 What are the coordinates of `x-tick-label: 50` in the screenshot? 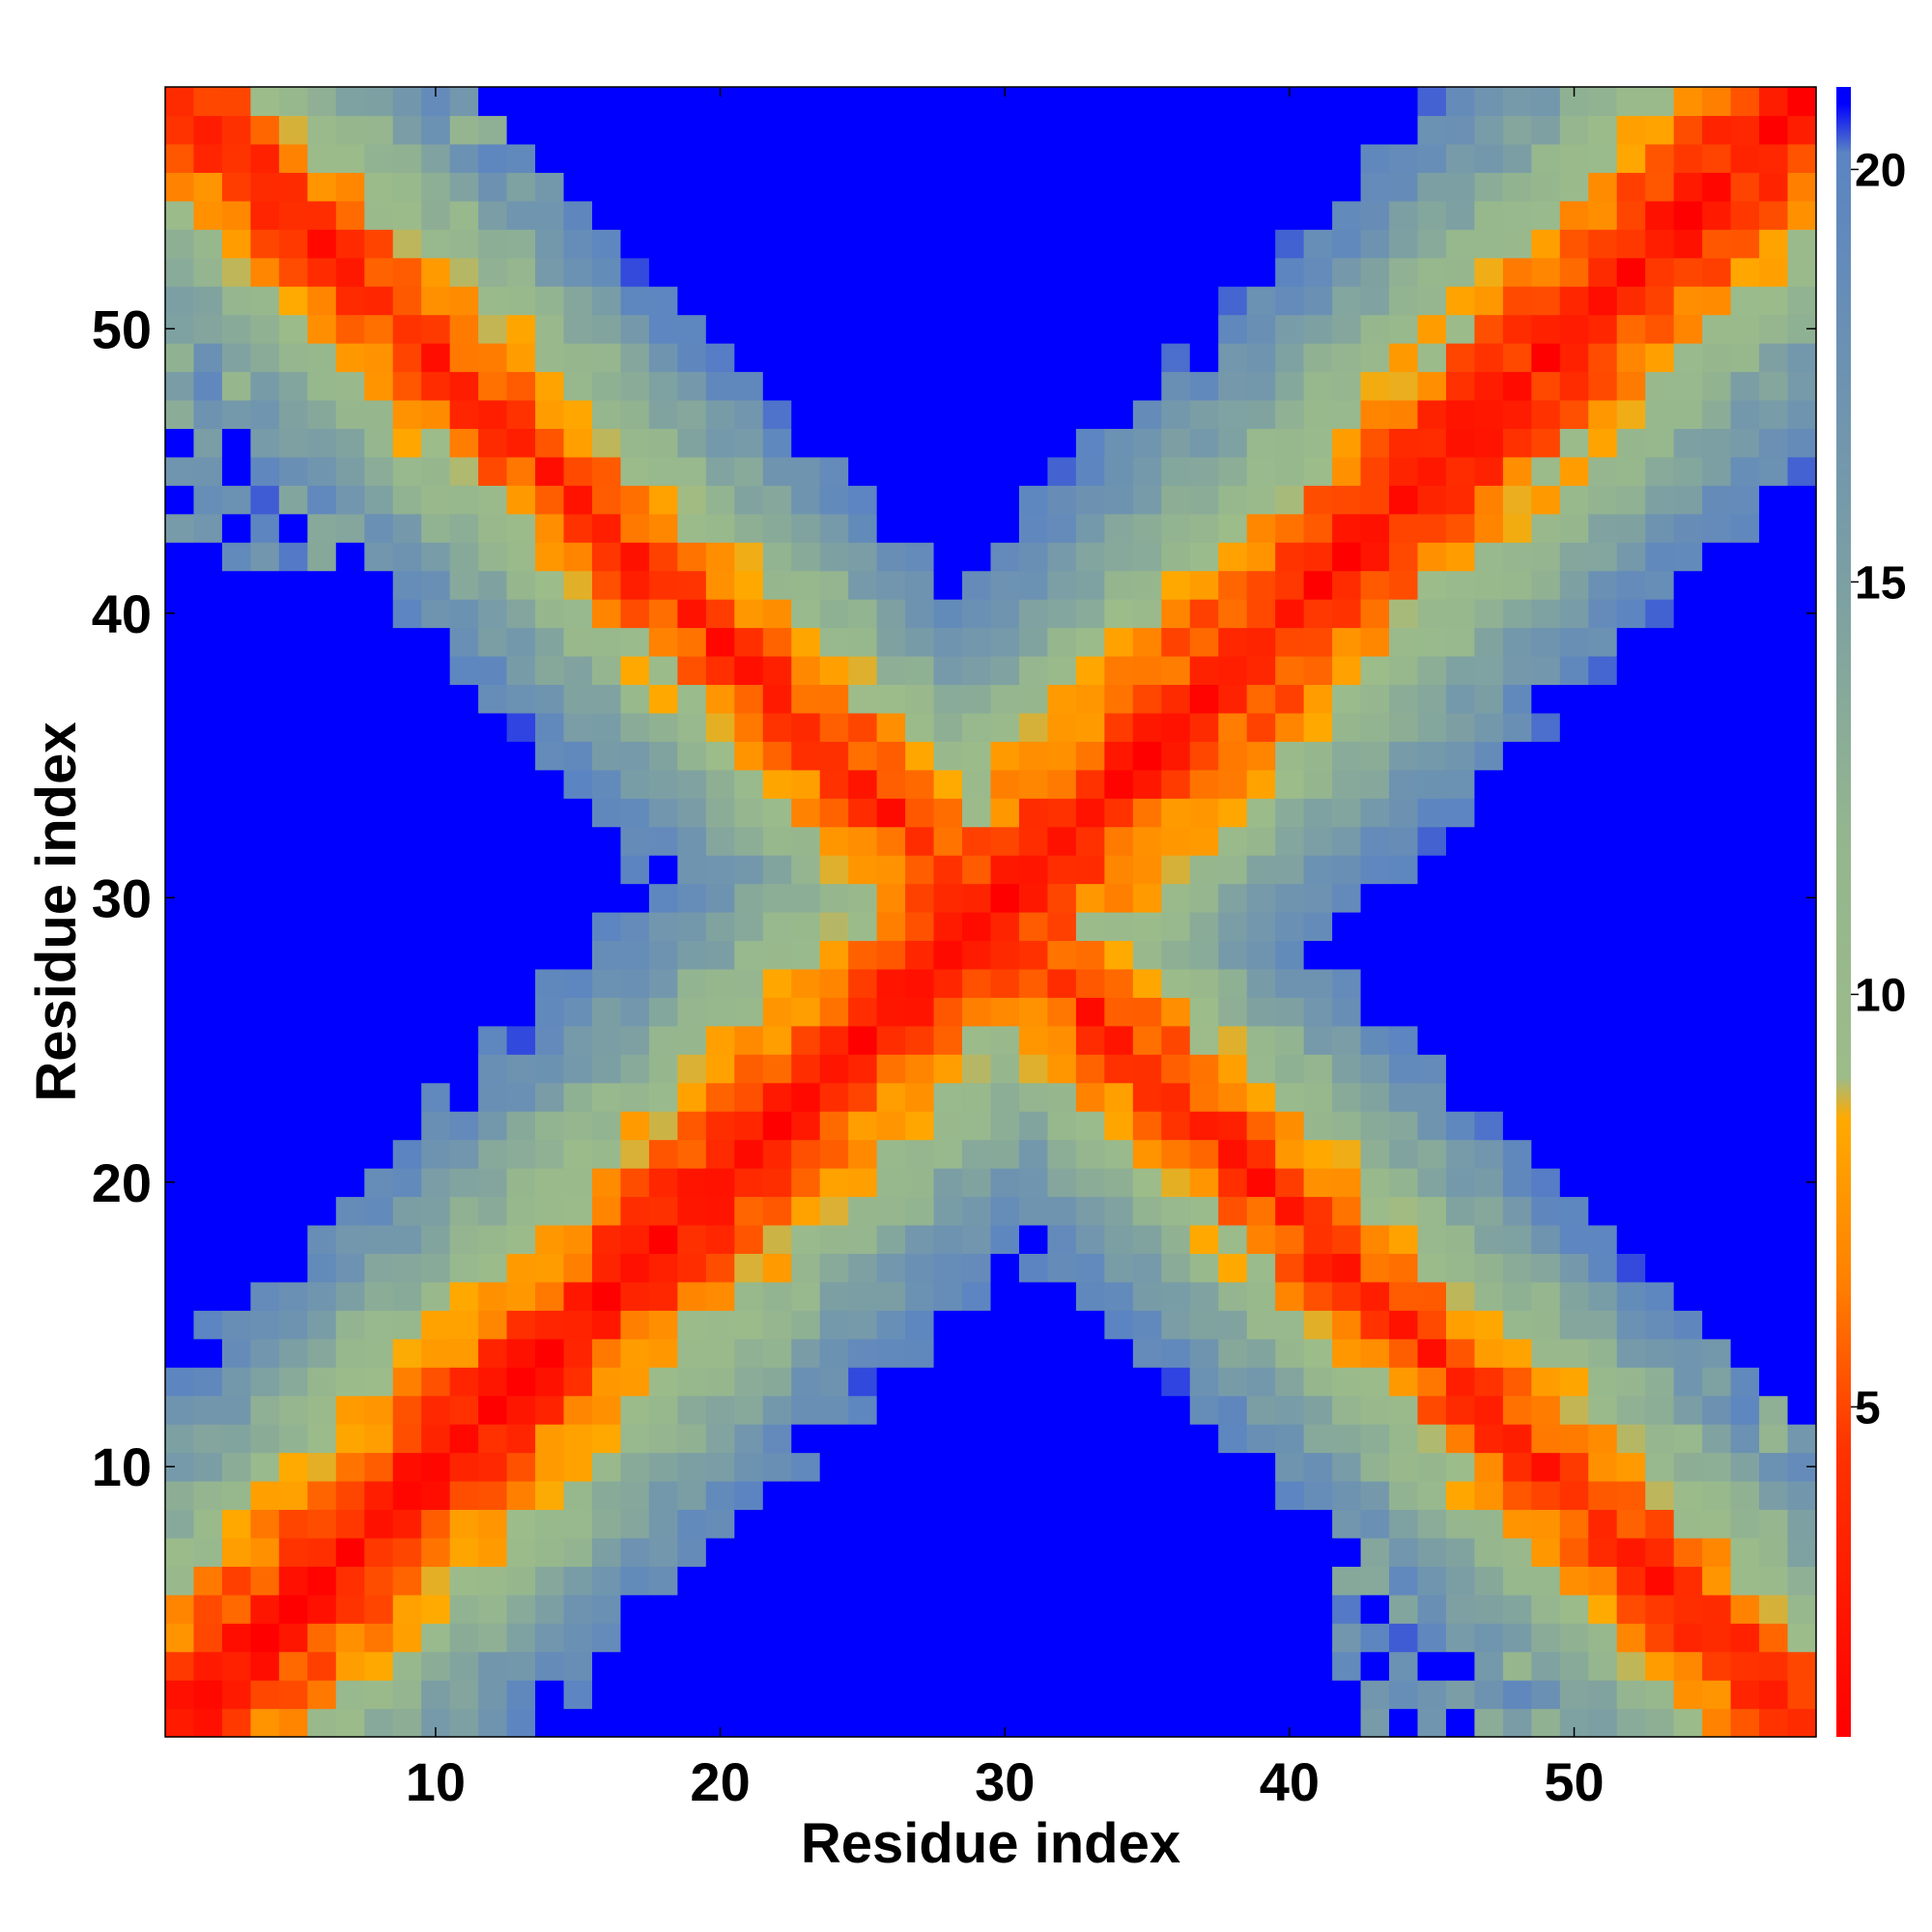 It's located at (1574, 1781).